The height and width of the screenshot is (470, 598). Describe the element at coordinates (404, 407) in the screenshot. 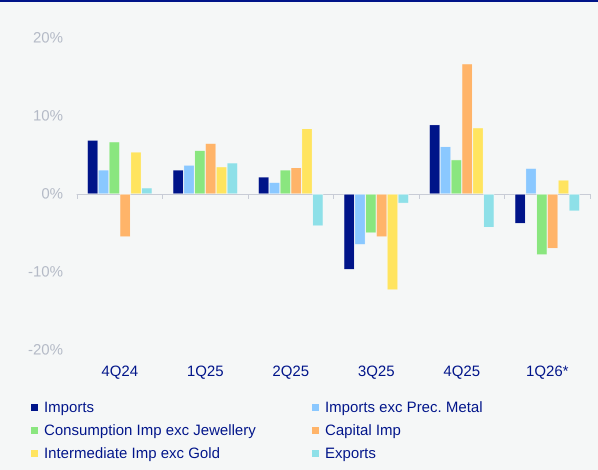

I see `legend-label: Imports exc Prec. Metal` at that location.